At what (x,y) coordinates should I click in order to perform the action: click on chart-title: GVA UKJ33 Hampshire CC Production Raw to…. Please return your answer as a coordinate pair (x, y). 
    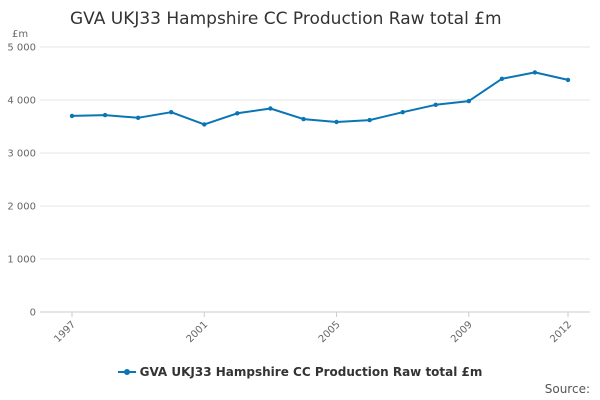
    Looking at the image, I should click on (286, 19).